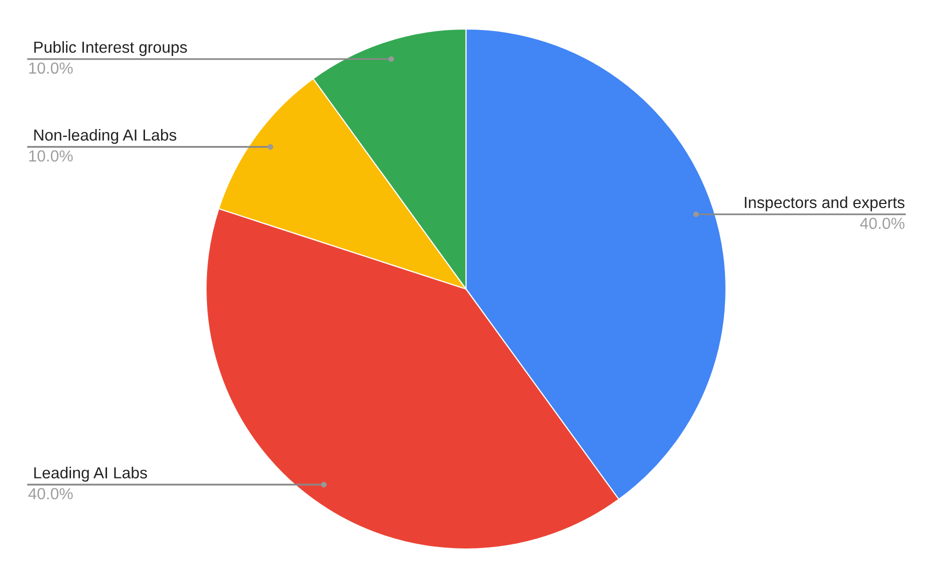 This screenshot has width=930, height=563. I want to click on slice-label: Inspectors and experts, so click(824, 204).